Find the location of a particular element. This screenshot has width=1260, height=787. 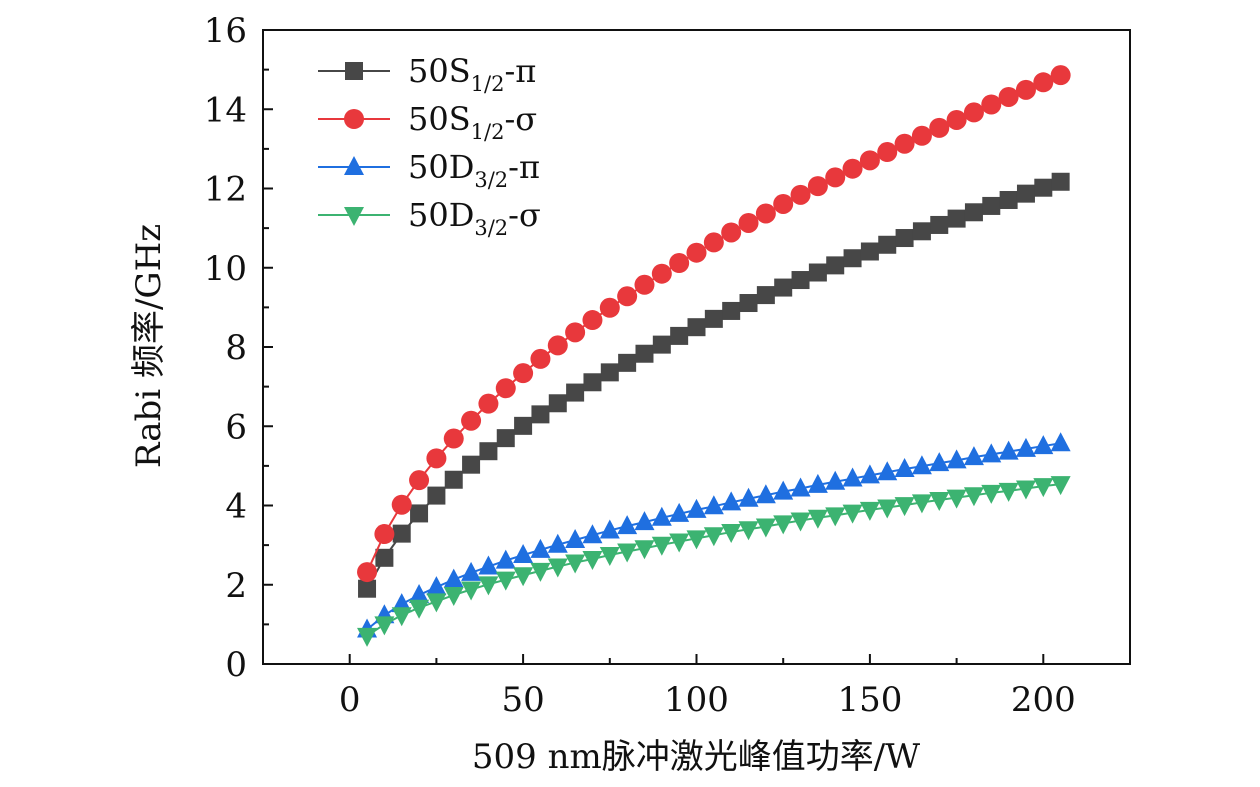

y-tick-label: 10 is located at coordinates (225, 269).